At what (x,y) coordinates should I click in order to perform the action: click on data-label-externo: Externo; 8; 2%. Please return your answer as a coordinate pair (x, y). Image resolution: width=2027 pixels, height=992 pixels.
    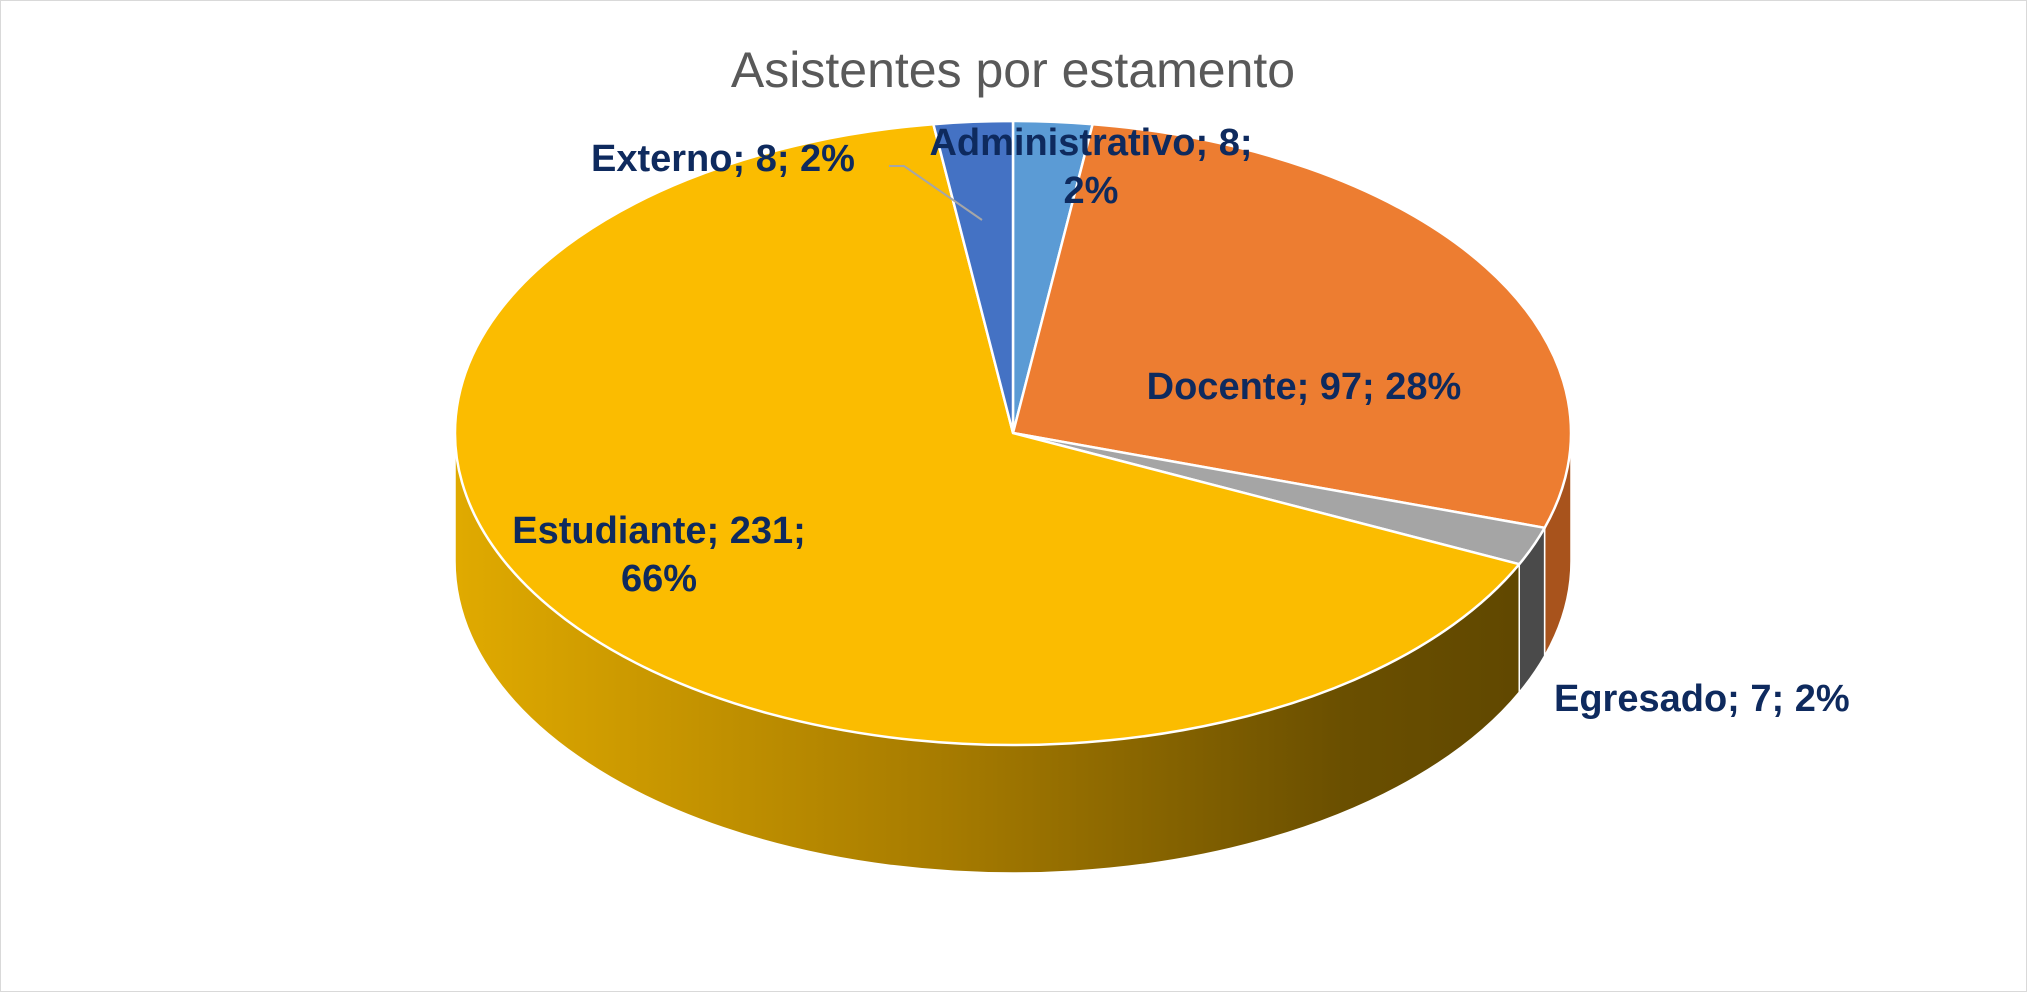
    Looking at the image, I should click on (723, 159).